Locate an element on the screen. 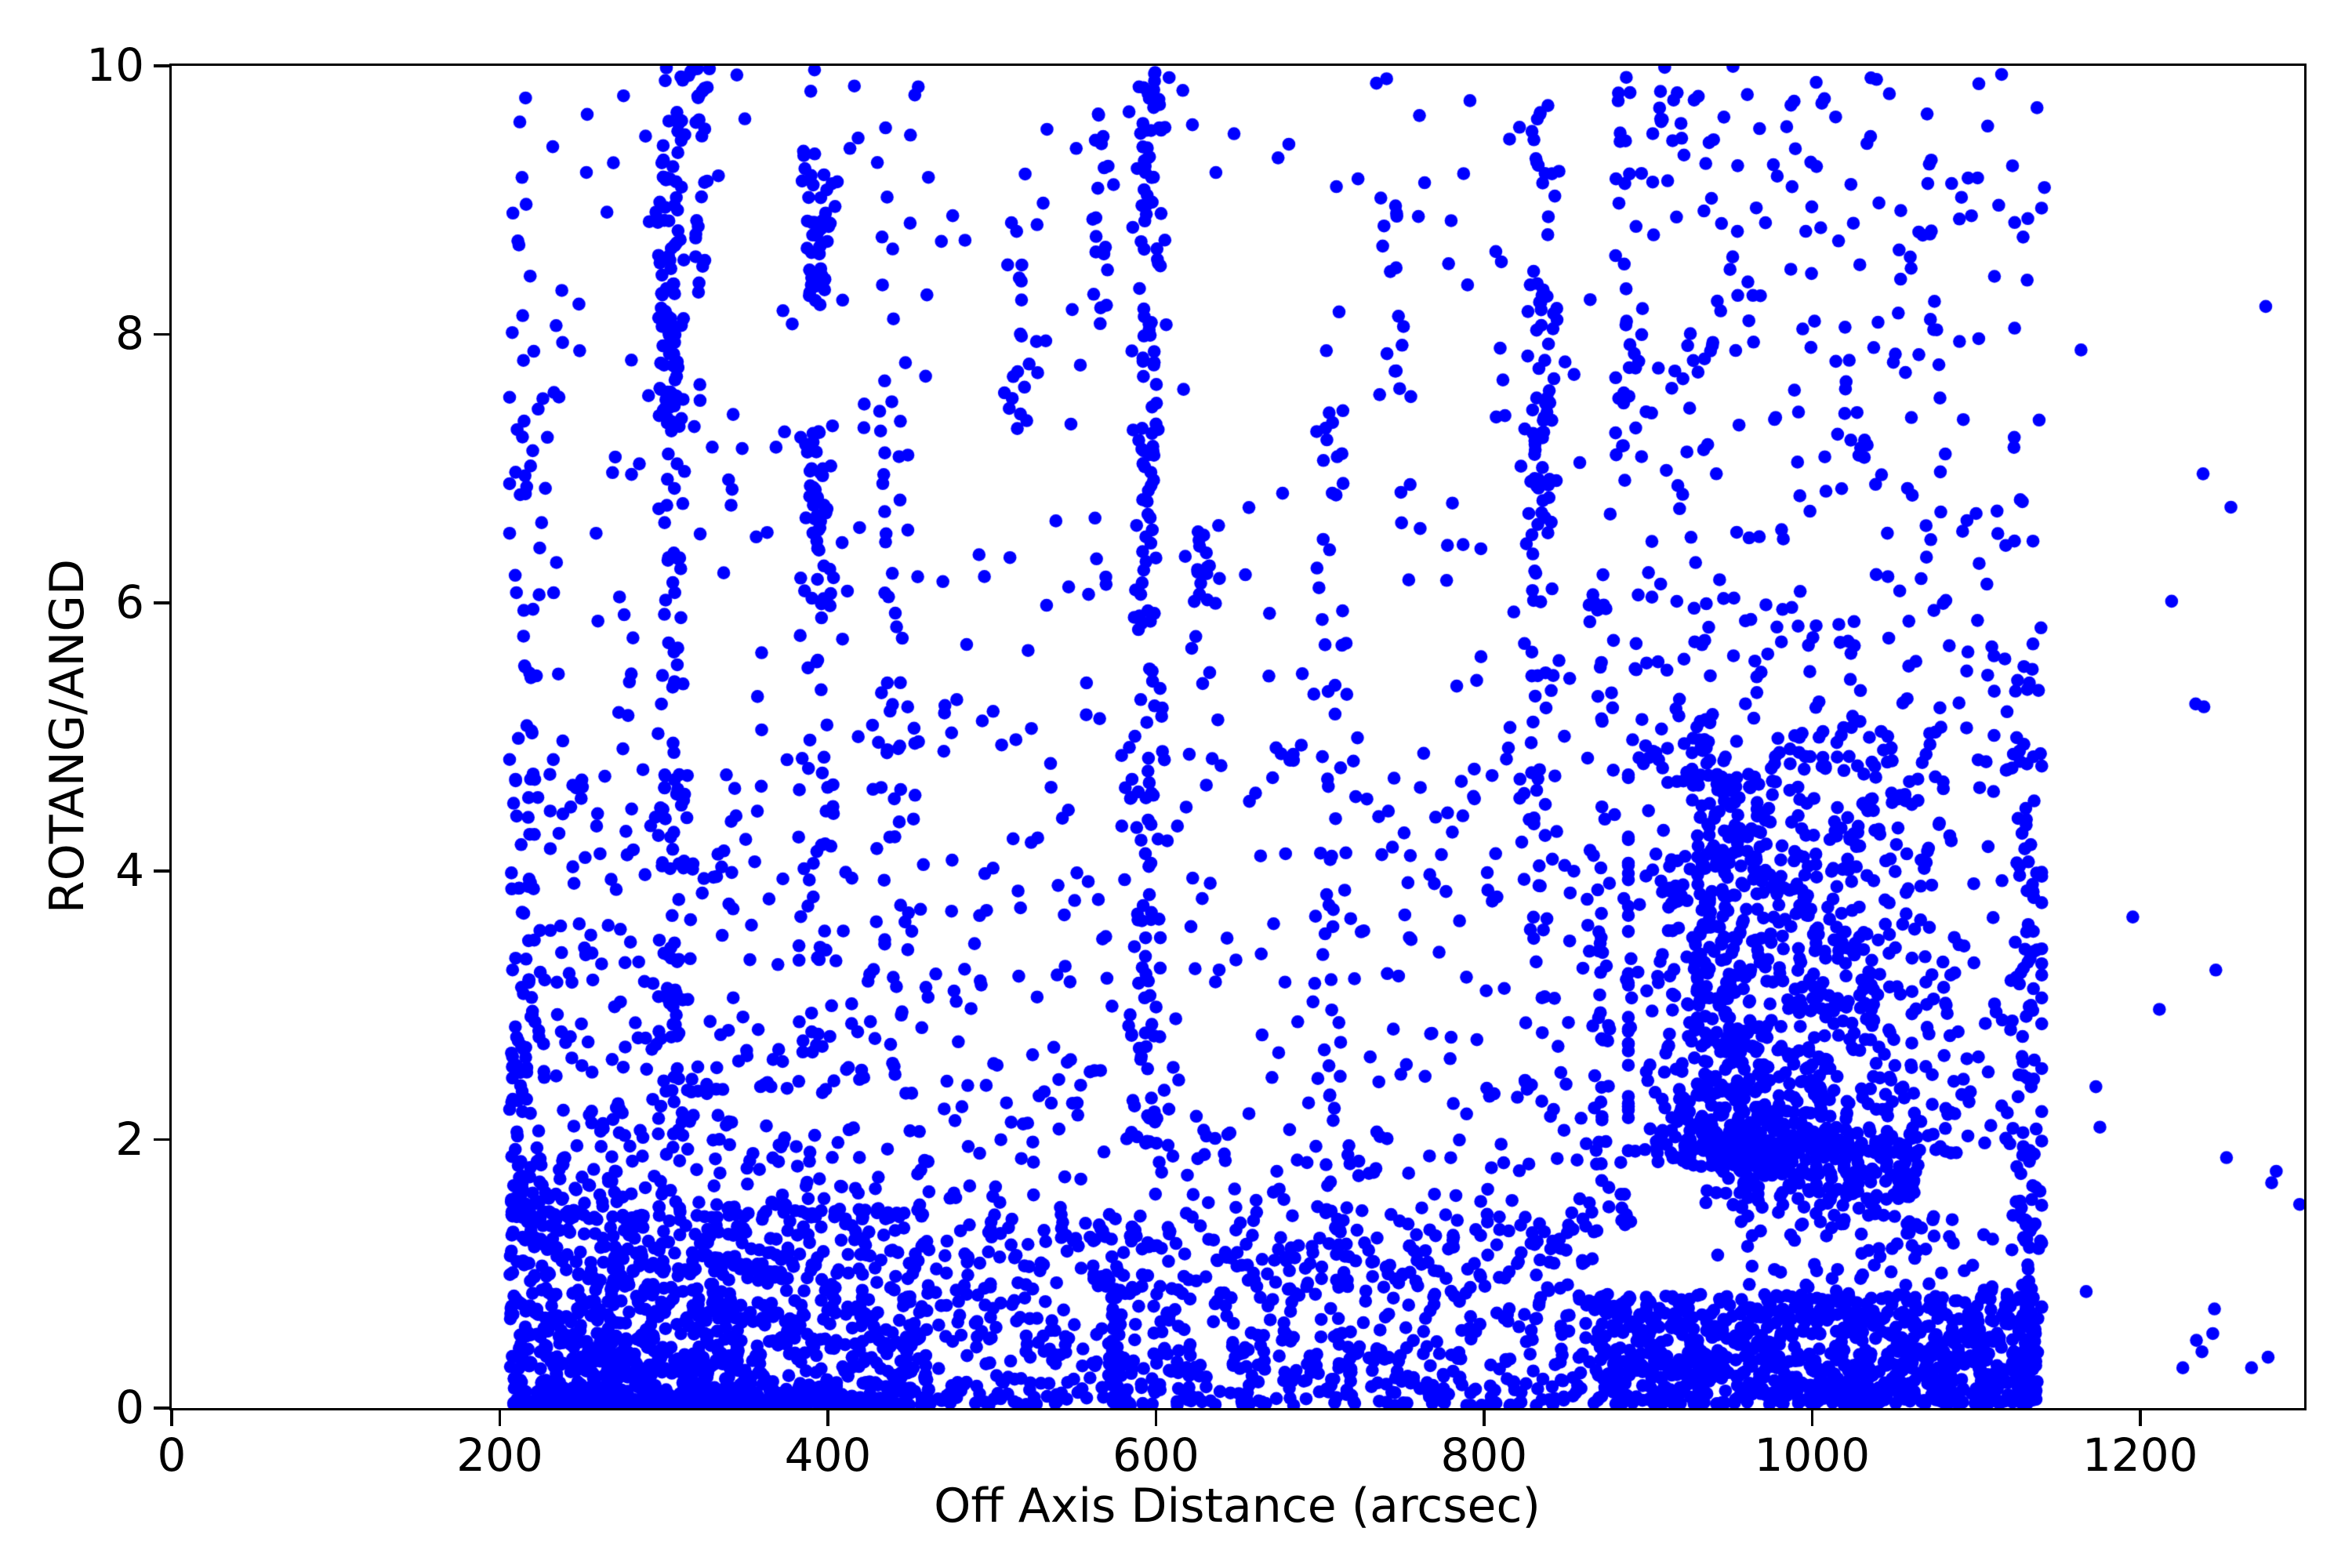 The width and height of the screenshot is (2352, 1568). x-tick-label: 200 is located at coordinates (500, 1455).